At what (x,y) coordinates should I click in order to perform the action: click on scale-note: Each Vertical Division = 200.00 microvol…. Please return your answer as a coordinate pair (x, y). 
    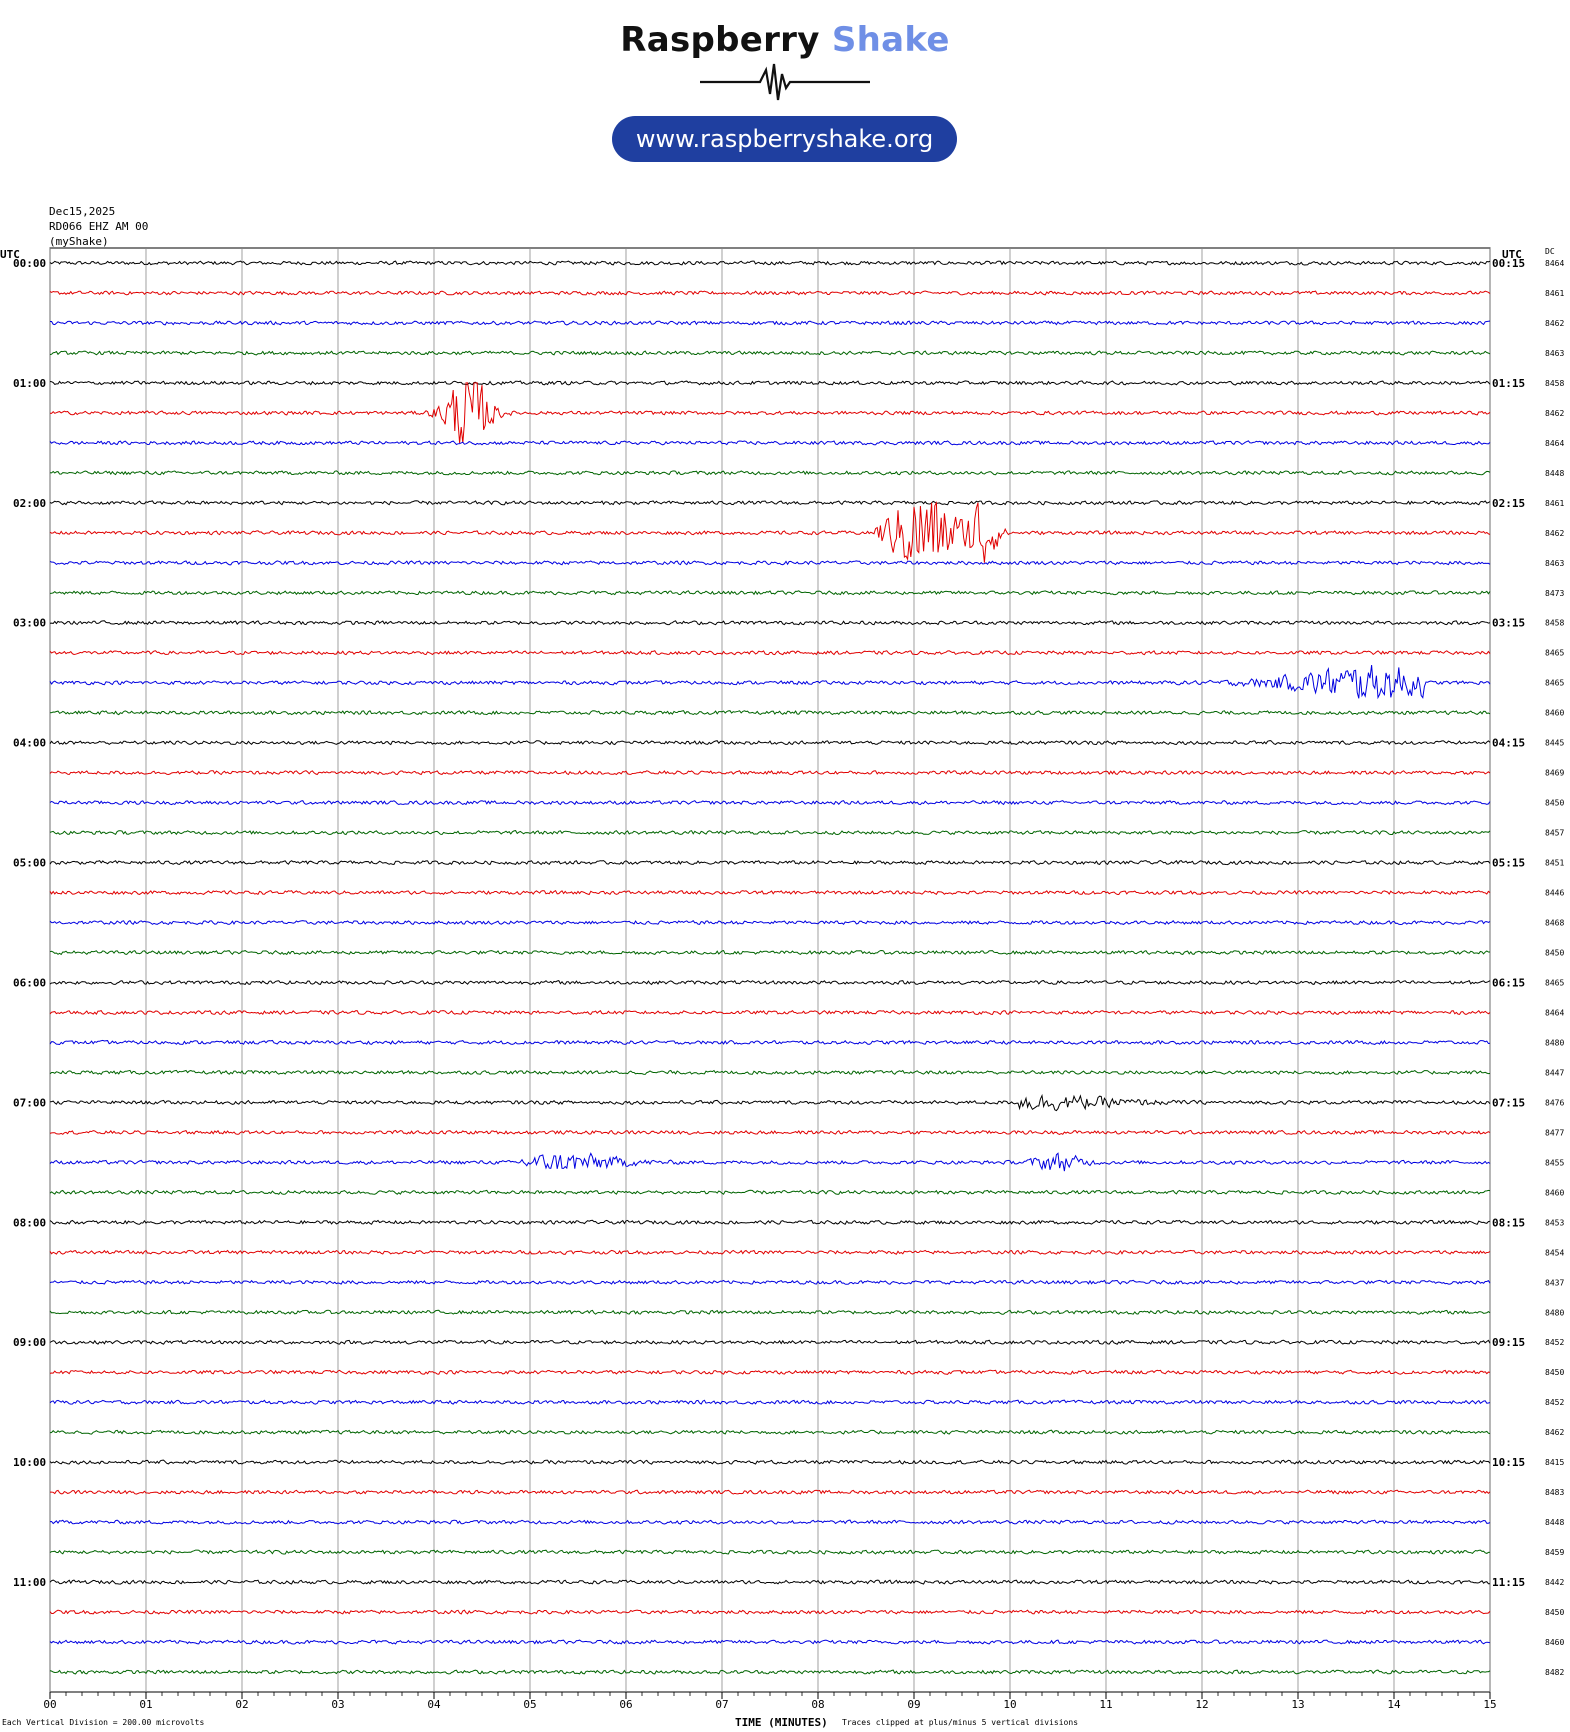
    Looking at the image, I should click on (103, 1722).